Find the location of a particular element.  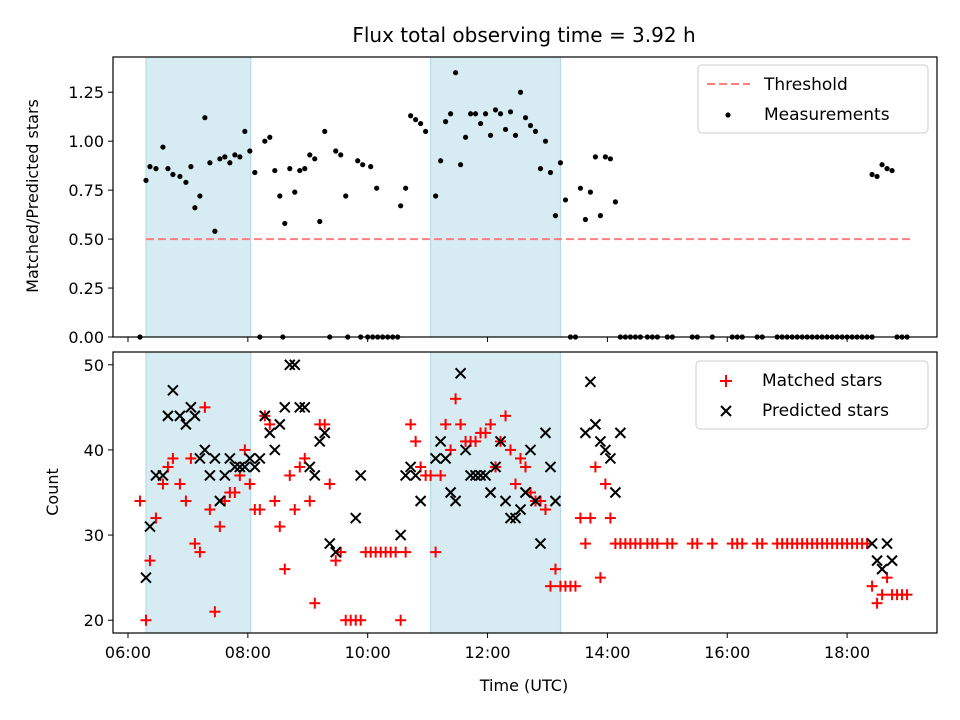

legend-matched-swatch is located at coordinates (726, 381).